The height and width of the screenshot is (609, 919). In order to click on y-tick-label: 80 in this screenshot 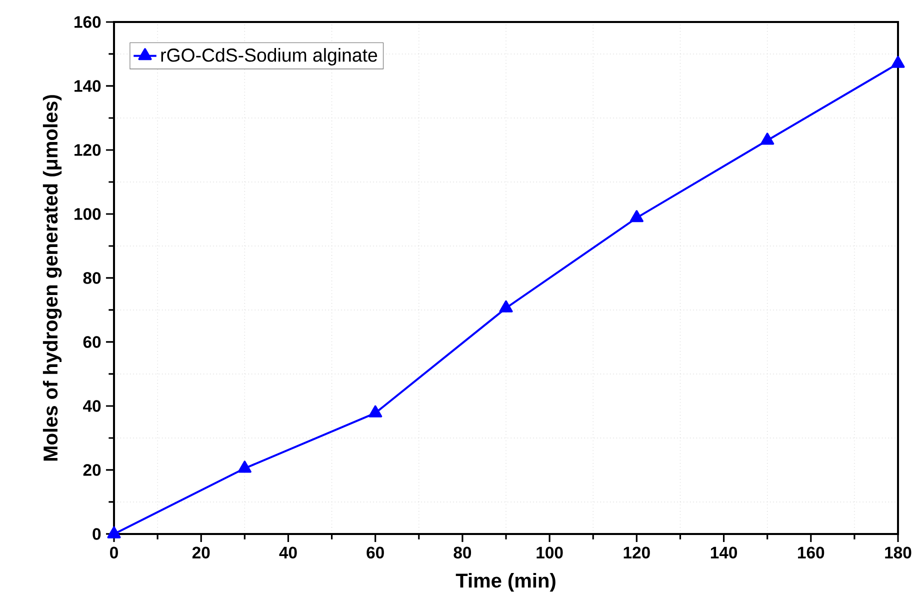, I will do `click(92, 278)`.